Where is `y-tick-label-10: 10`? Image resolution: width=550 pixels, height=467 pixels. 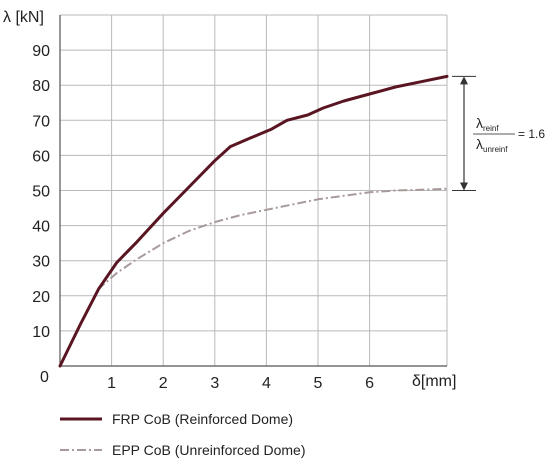 y-tick-label-10: 10 is located at coordinates (41, 332).